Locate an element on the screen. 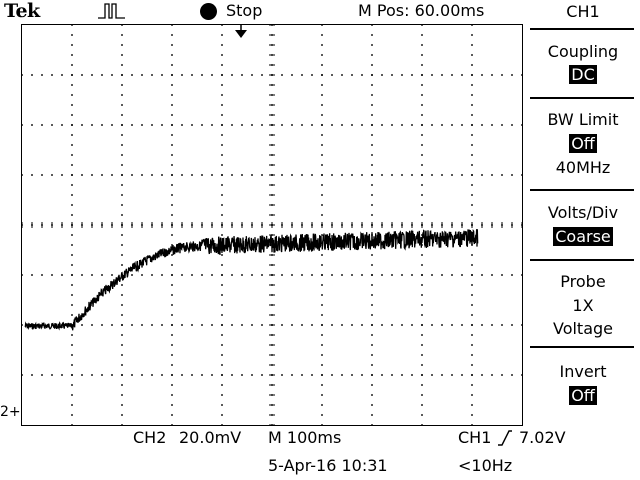 This screenshot has width=640, height=480. probe-label: Probe is located at coordinates (583, 281).